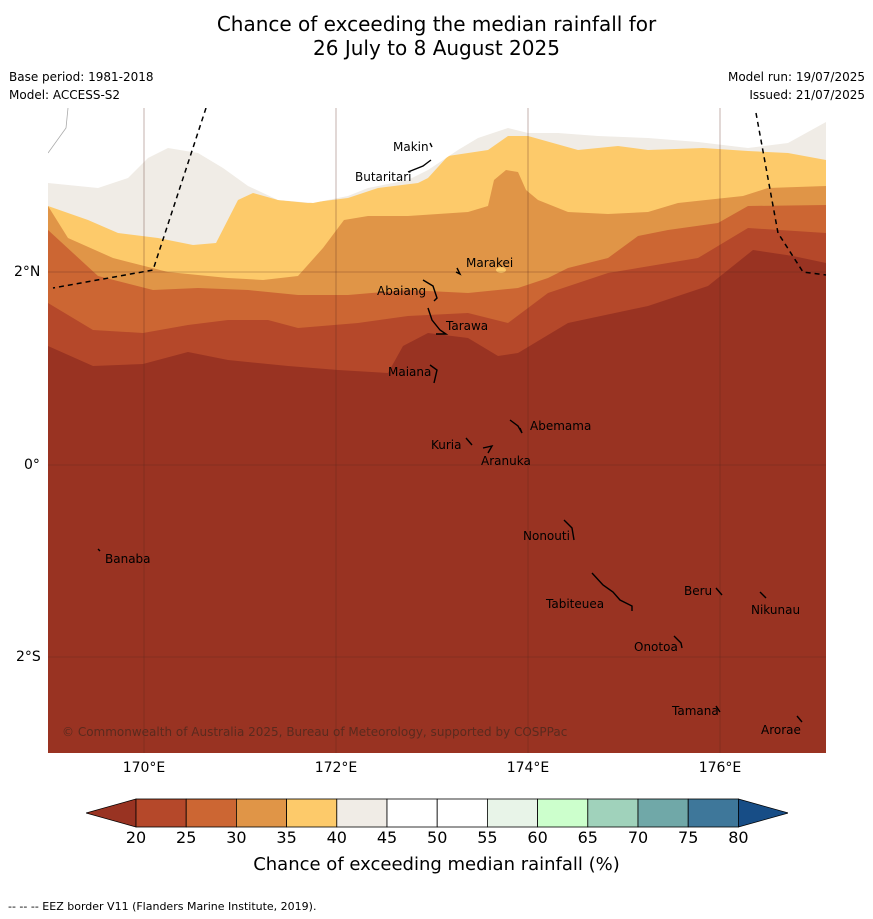  What do you see at coordinates (144, 768) in the screenshot?
I see `lon-label-170: 170°E` at bounding box center [144, 768].